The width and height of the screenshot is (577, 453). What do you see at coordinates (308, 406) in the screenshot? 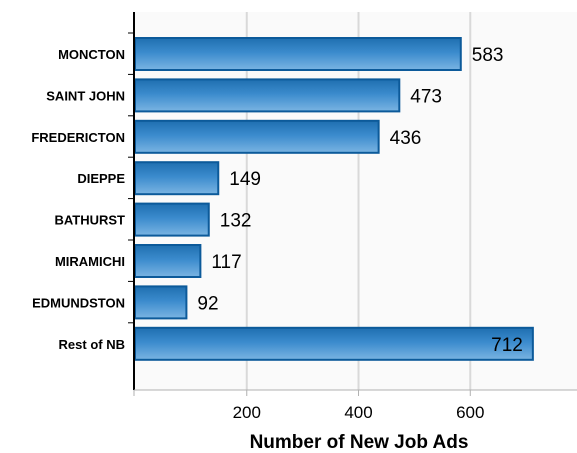
I see `x-axis-ticks: 200 400 600` at bounding box center [308, 406].